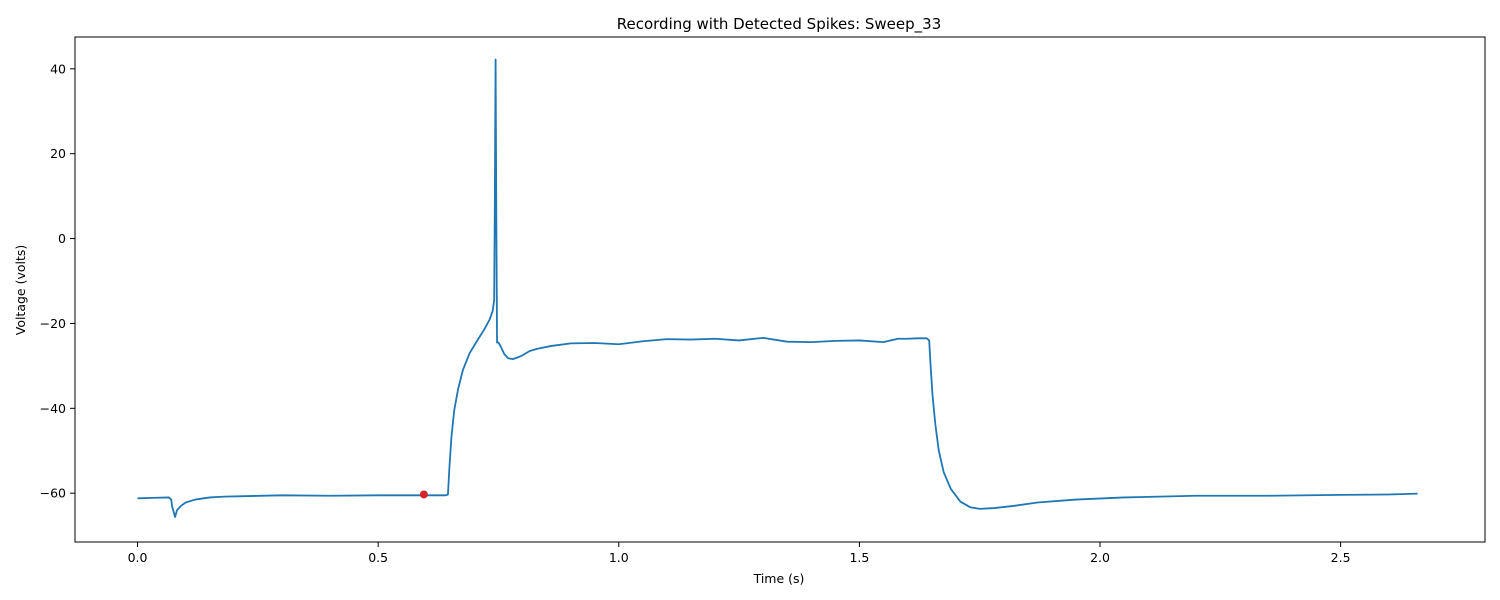 This screenshot has width=1500, height=600. What do you see at coordinates (53, 493) in the screenshot?
I see `y-tick-label: −60` at bounding box center [53, 493].